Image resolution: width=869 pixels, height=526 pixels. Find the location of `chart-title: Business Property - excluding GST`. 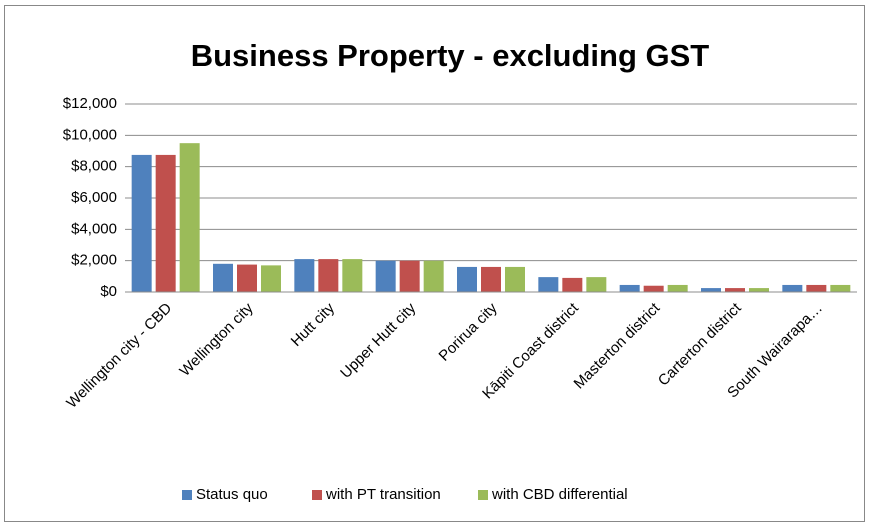

chart-title: Business Property - excluding GST is located at coordinates (450, 55).